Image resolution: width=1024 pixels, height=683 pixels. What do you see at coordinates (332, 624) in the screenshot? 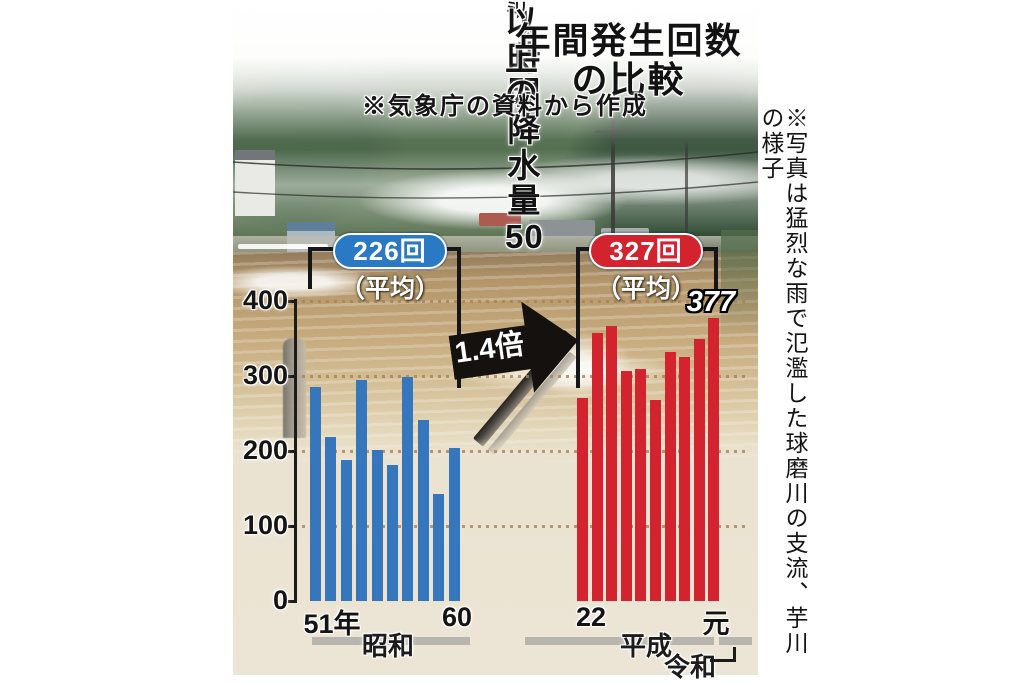
I see `x-label-showa-first: 51年` at bounding box center [332, 624].